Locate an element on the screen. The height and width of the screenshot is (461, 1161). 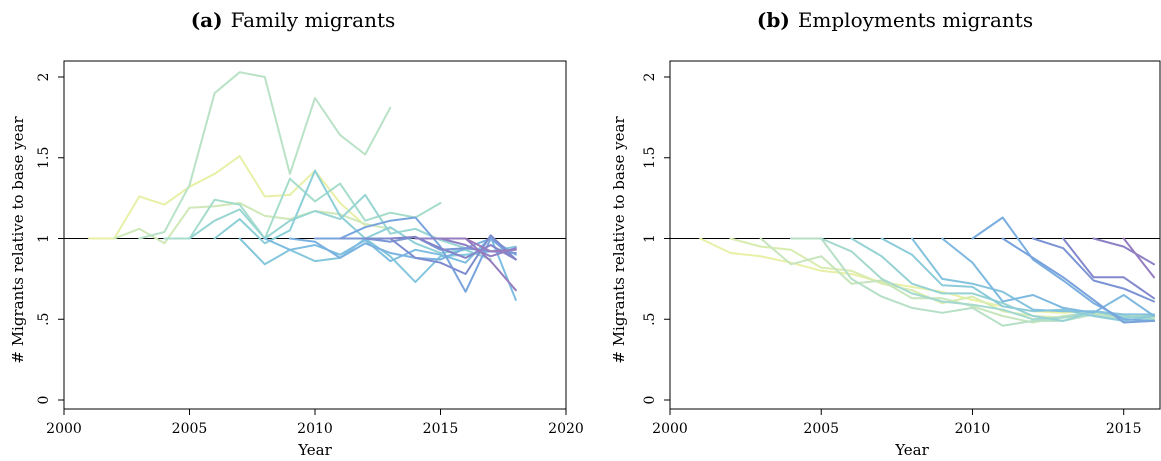
panel-a-title-prefix: (a) is located at coordinates (207, 20).